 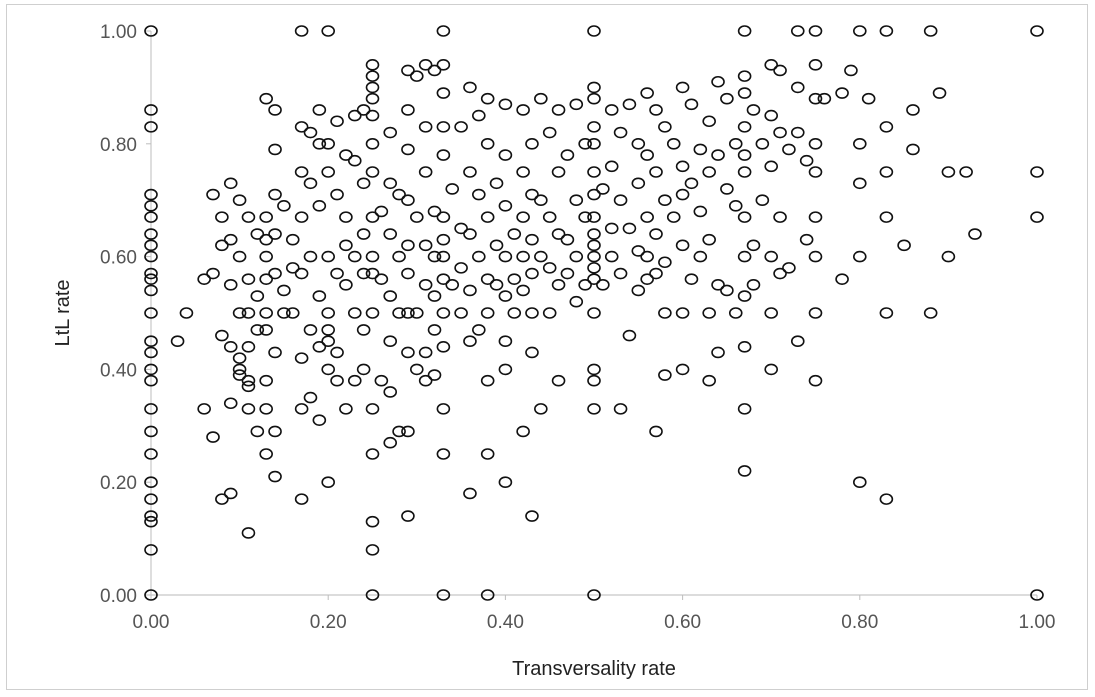 What do you see at coordinates (151, 622) in the screenshot?
I see `x-tick-label: 0.00` at bounding box center [151, 622].